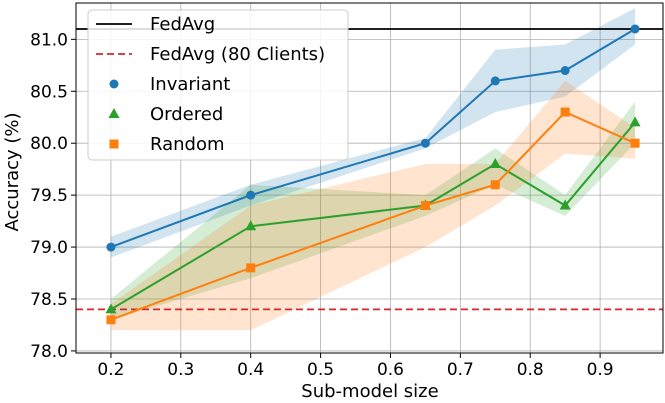  Describe the element at coordinates (187, 144) in the screenshot. I see `legend-label: Random` at that location.